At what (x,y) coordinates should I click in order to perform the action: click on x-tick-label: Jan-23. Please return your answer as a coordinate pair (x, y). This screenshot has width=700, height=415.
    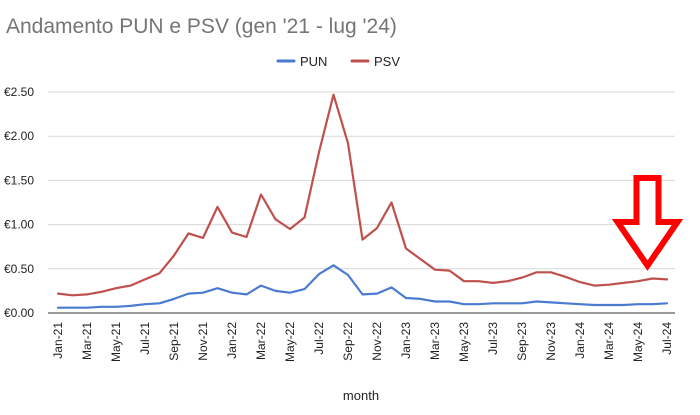
    Looking at the image, I should click on (406, 340).